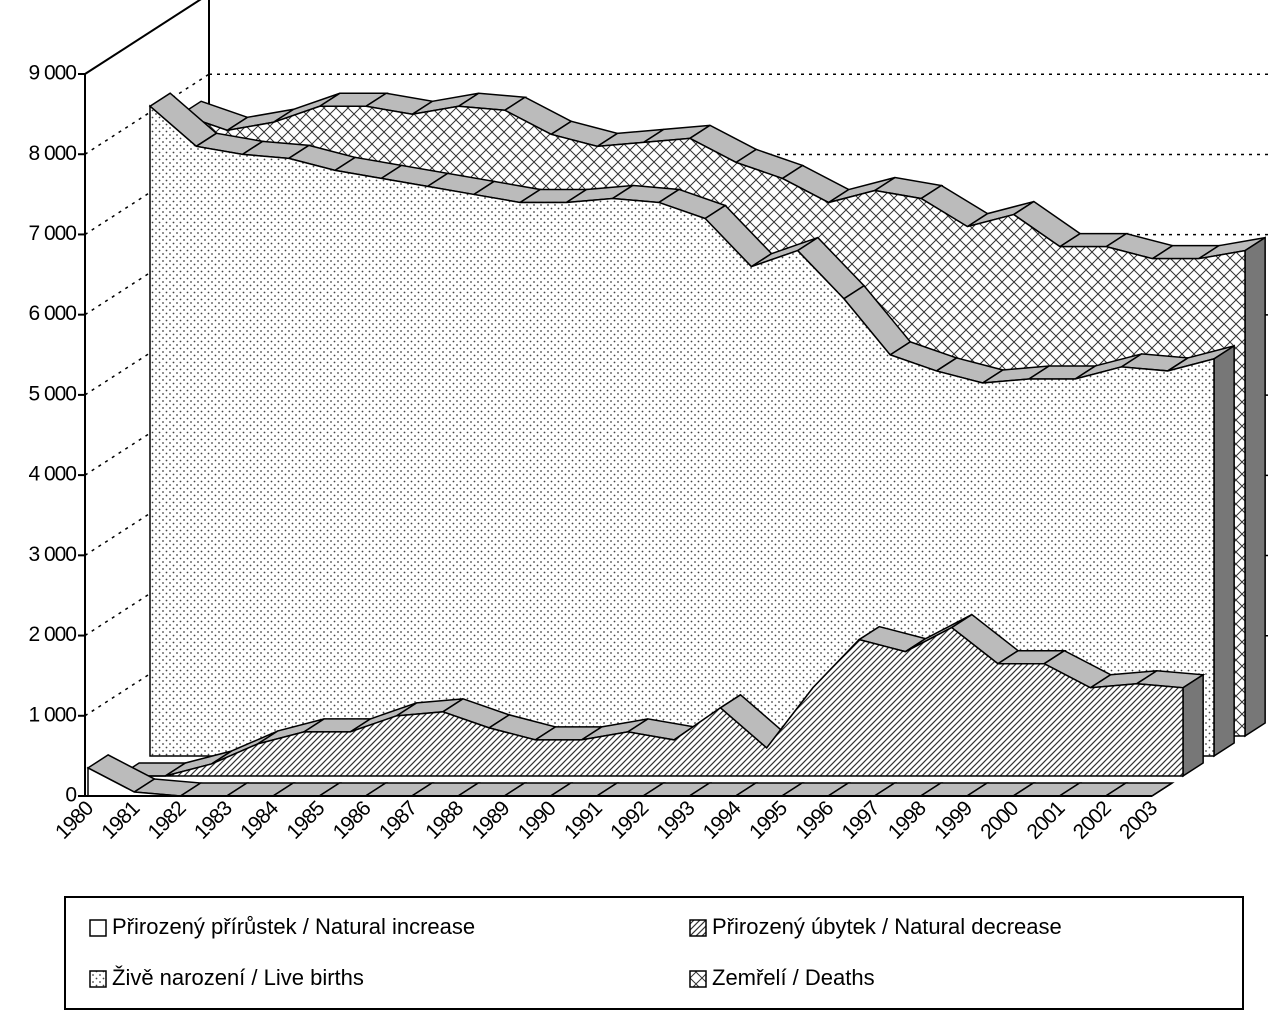 The height and width of the screenshot is (1017, 1270). I want to click on x-tick-label: 1981, so click(120, 820).